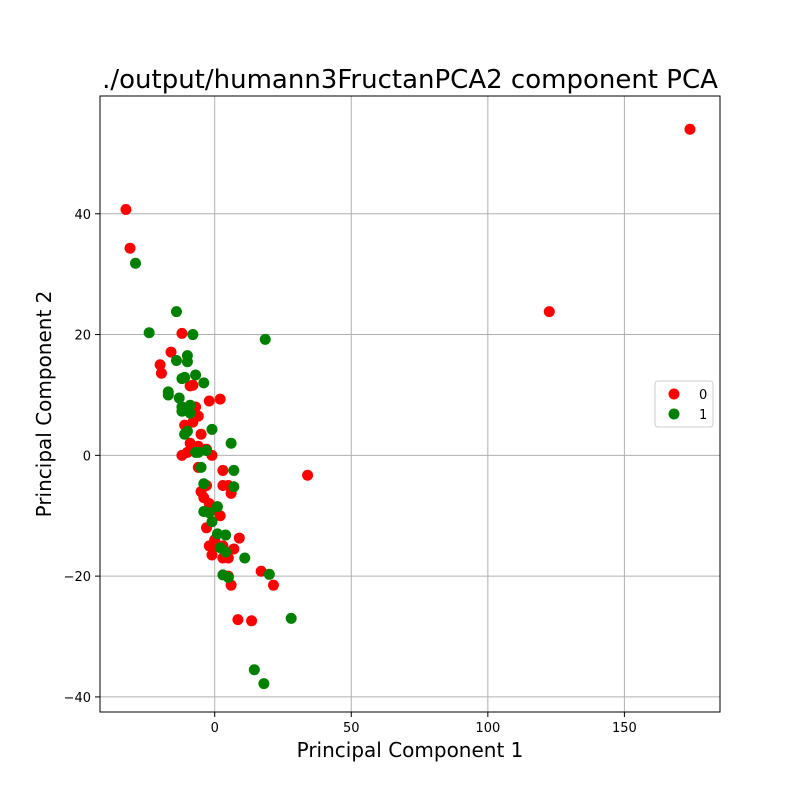 The height and width of the screenshot is (800, 800). I want to click on legend: 01, so click(684, 404).